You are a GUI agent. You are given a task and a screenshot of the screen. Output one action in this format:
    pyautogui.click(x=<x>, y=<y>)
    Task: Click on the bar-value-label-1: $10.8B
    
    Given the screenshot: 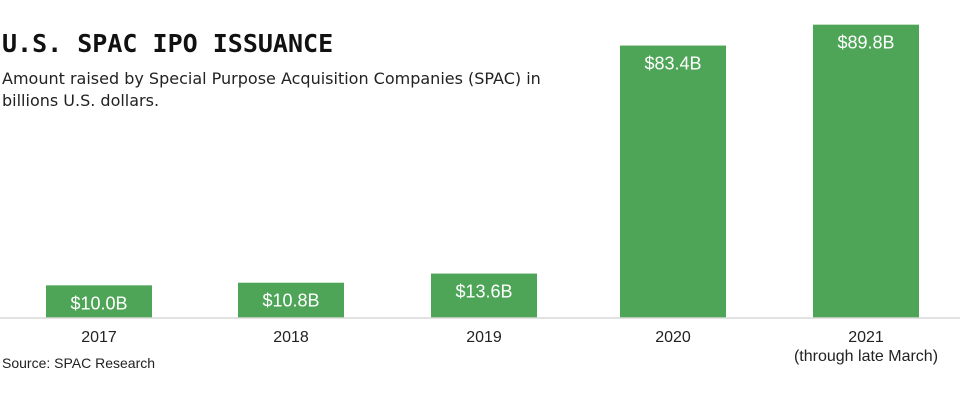 What is the action you would take?
    pyautogui.click(x=290, y=301)
    